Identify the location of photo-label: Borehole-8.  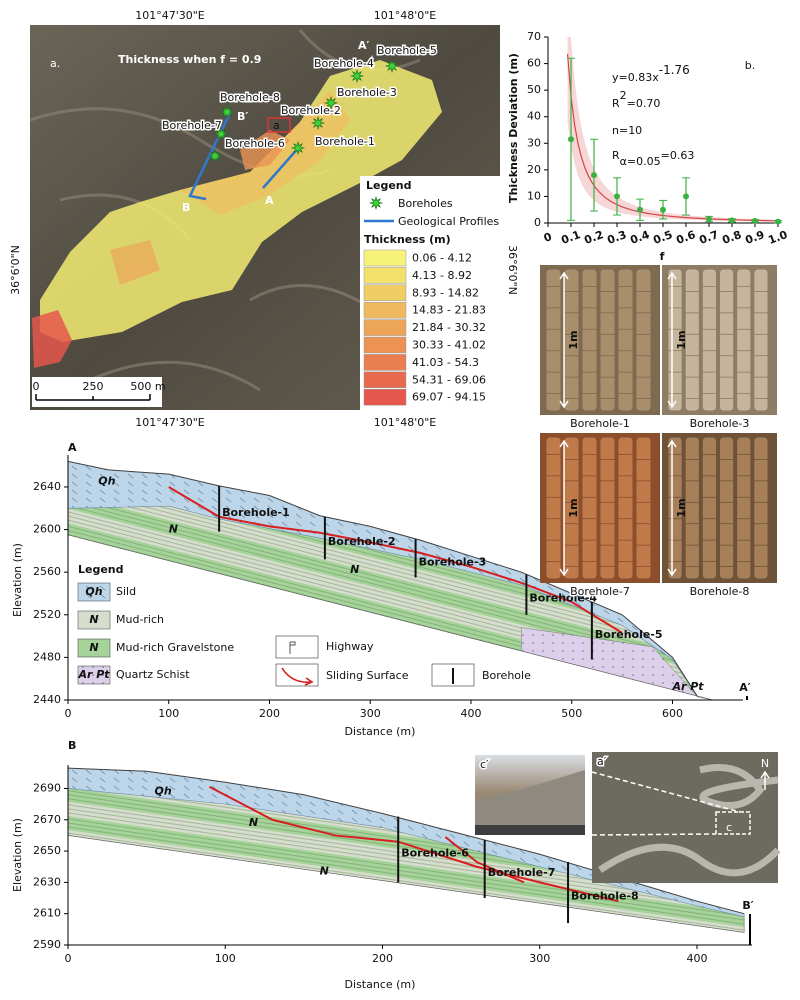
(720, 591).